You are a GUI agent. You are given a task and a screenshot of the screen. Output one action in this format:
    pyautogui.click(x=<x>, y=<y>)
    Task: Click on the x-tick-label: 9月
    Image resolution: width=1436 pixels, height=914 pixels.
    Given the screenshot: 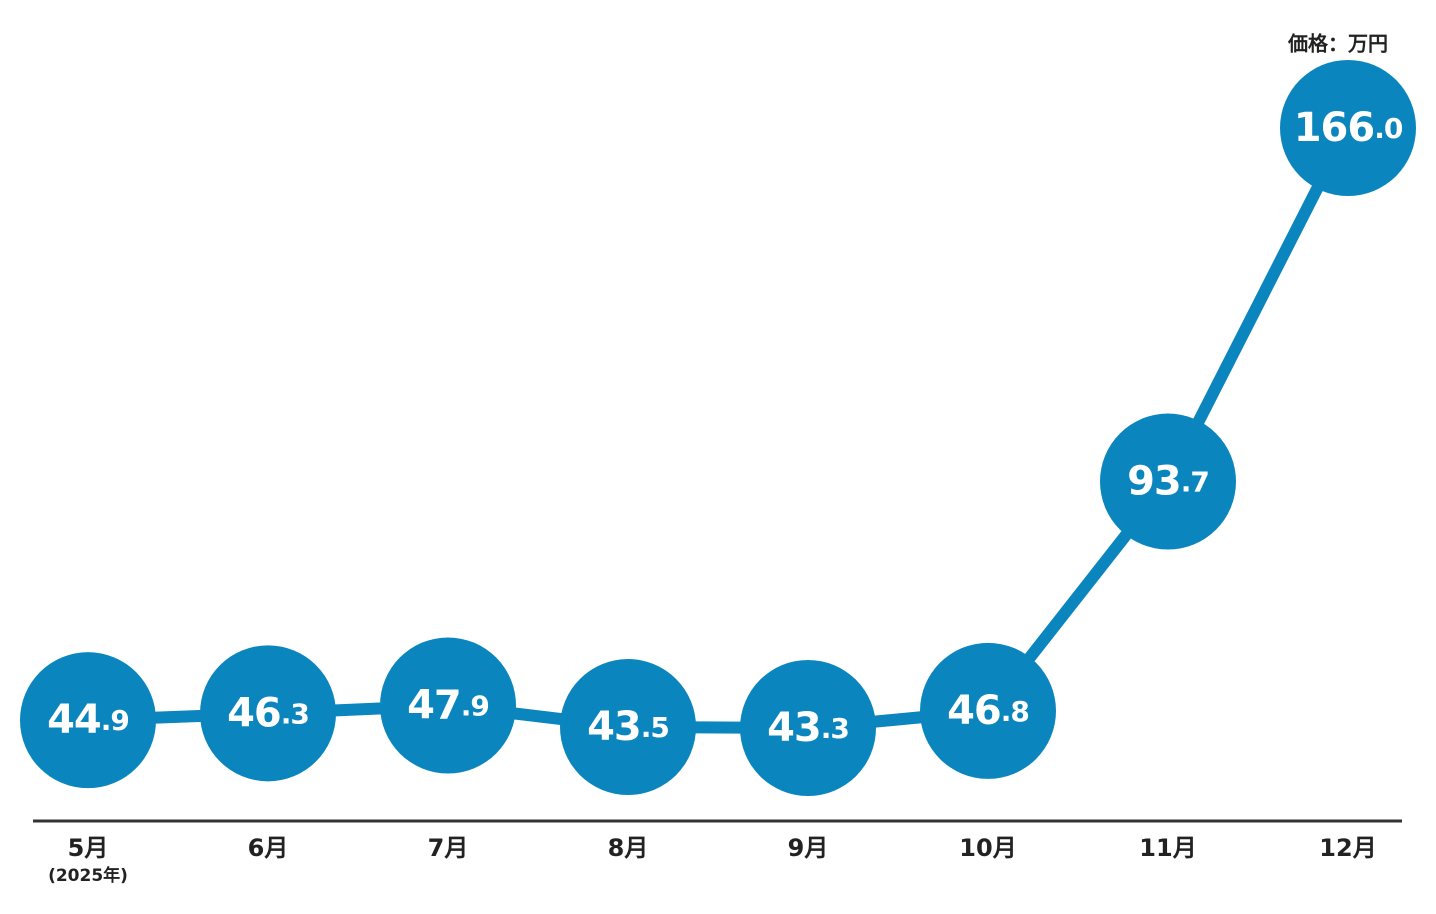 What is the action you would take?
    pyautogui.click(x=808, y=848)
    